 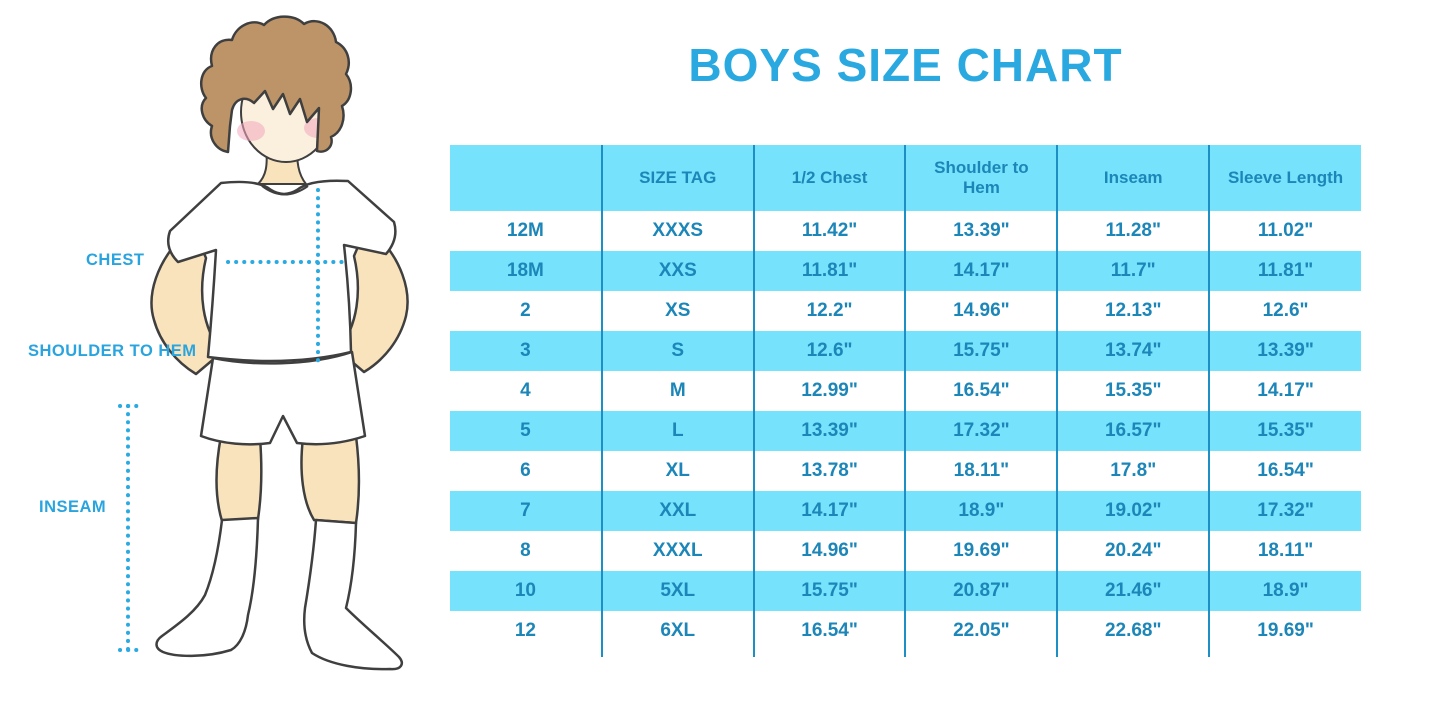 What do you see at coordinates (677, 351) in the screenshot?
I see `table-cell: S` at bounding box center [677, 351].